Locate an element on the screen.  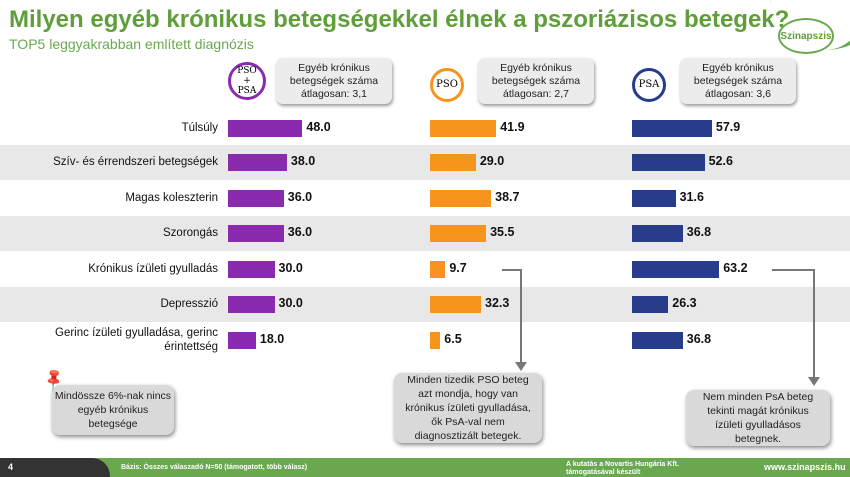
category-label: Krónikus ízületi gyulladás is located at coordinates (153, 269).